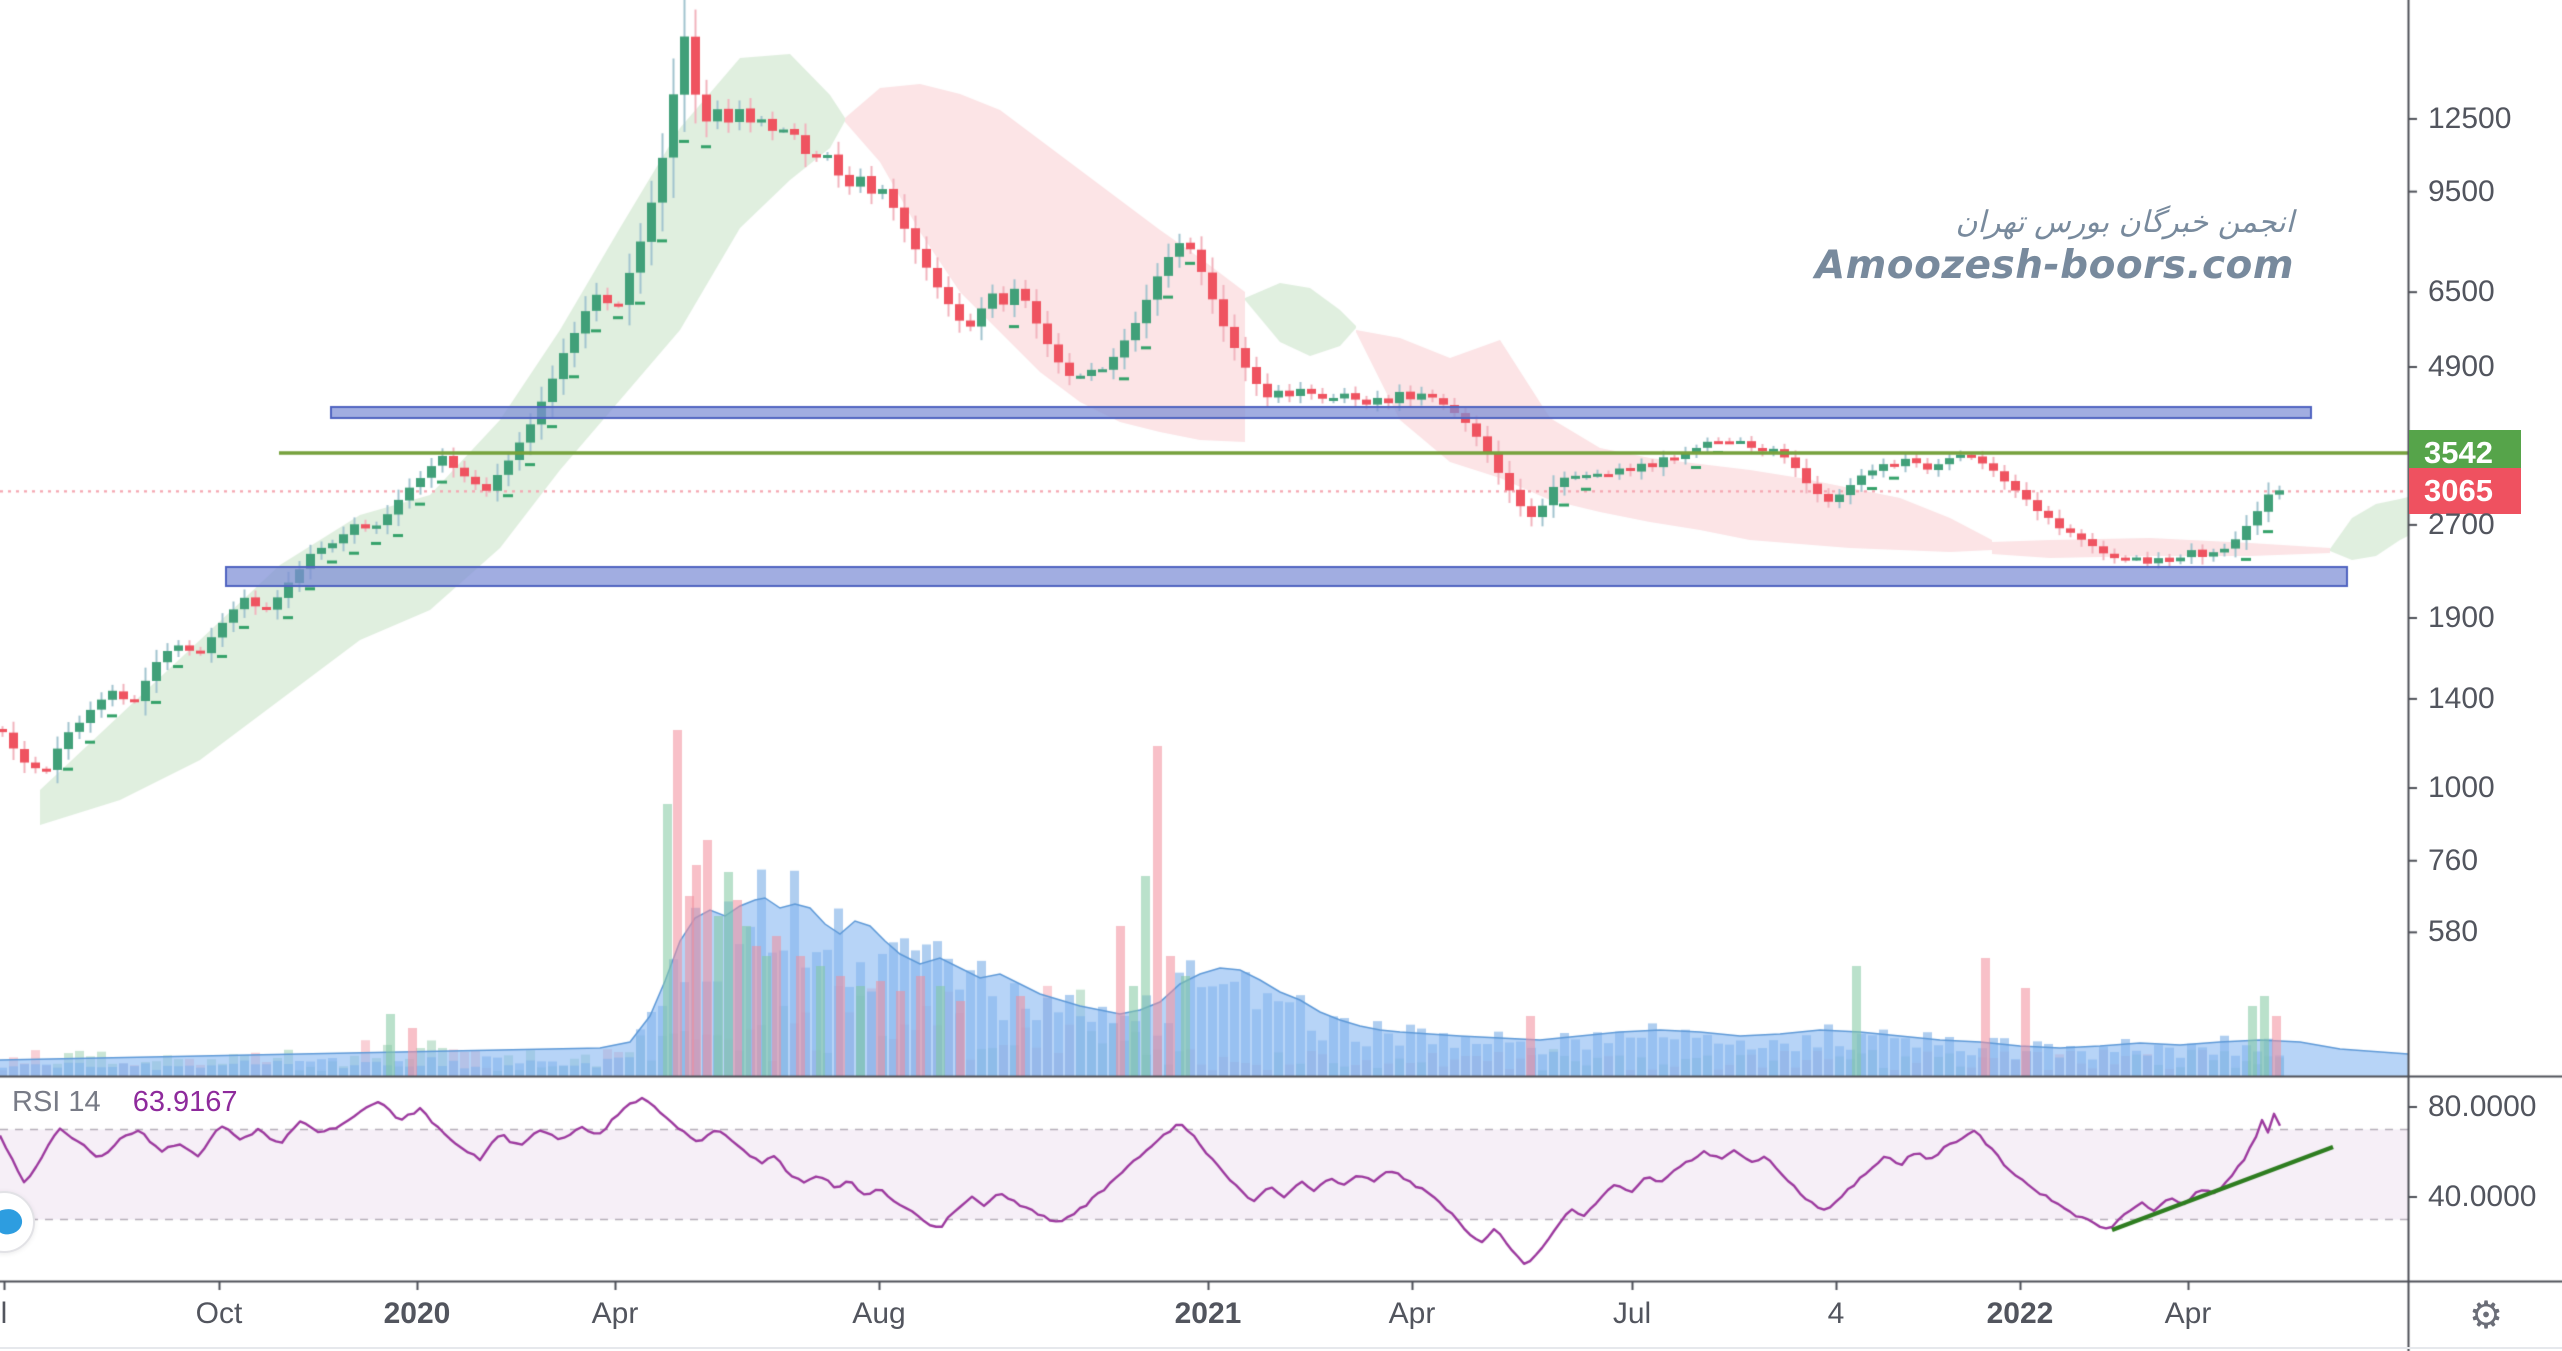  What do you see at coordinates (1632, 1313) in the screenshot?
I see `time-axis-label: Jul` at bounding box center [1632, 1313].